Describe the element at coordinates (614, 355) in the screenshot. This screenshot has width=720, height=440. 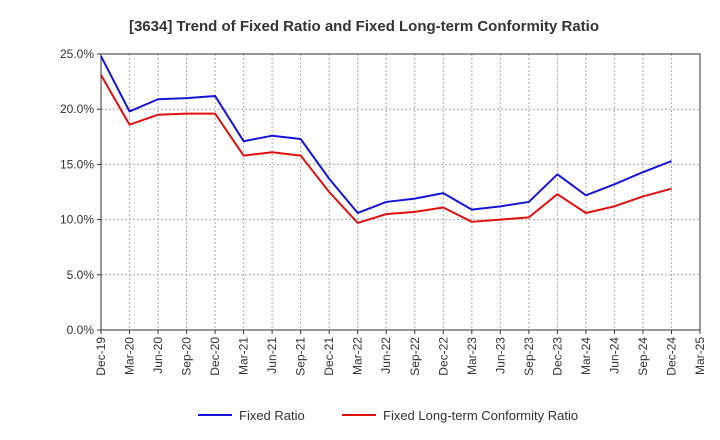
I see `x-tick-label: Jun-24` at that location.